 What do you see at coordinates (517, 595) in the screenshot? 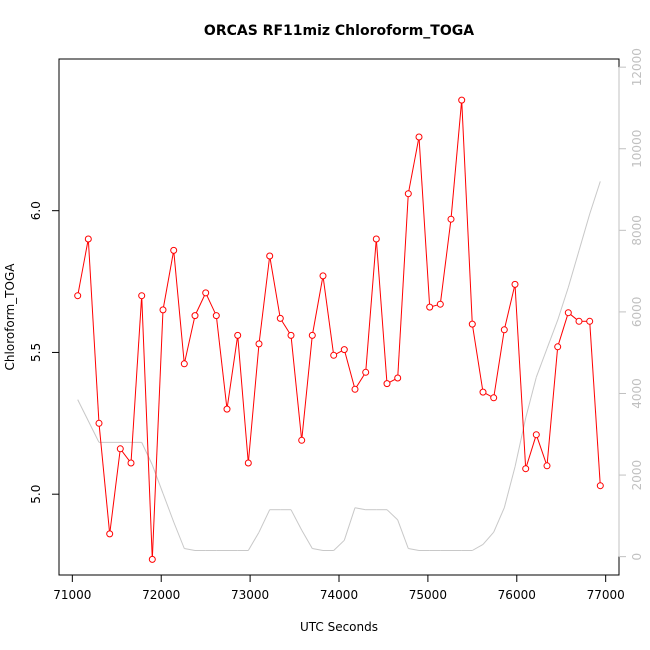
I see `x-tick-label: 76000` at bounding box center [517, 595].